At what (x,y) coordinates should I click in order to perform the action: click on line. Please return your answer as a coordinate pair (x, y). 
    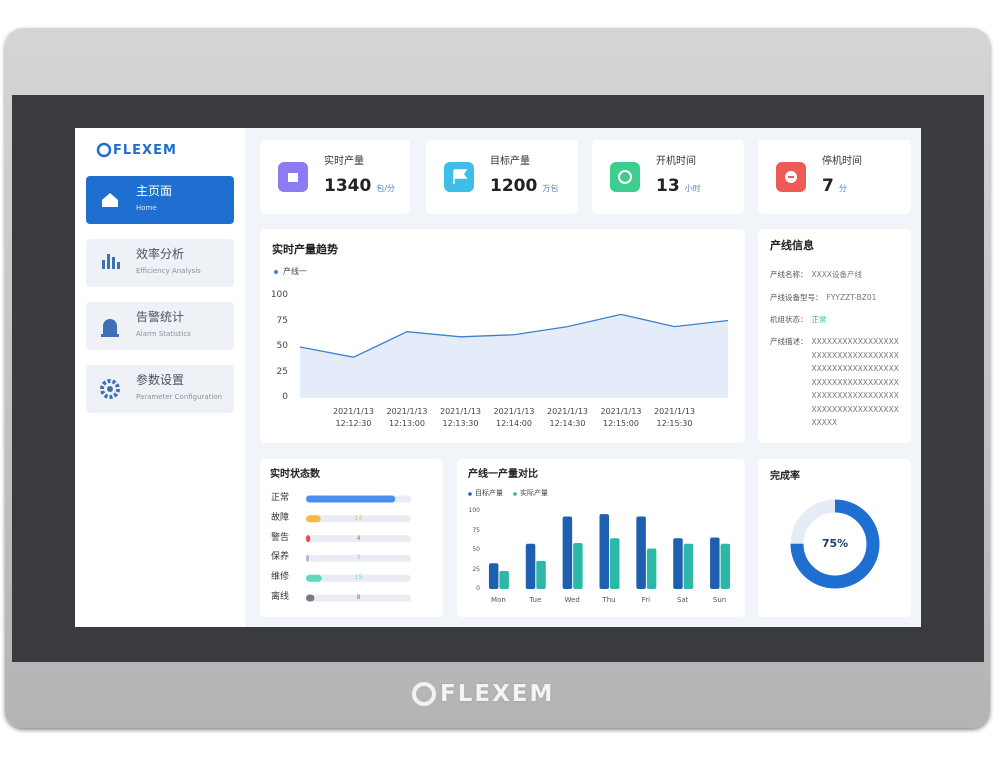
    Looking at the image, I should click on (514, 335).